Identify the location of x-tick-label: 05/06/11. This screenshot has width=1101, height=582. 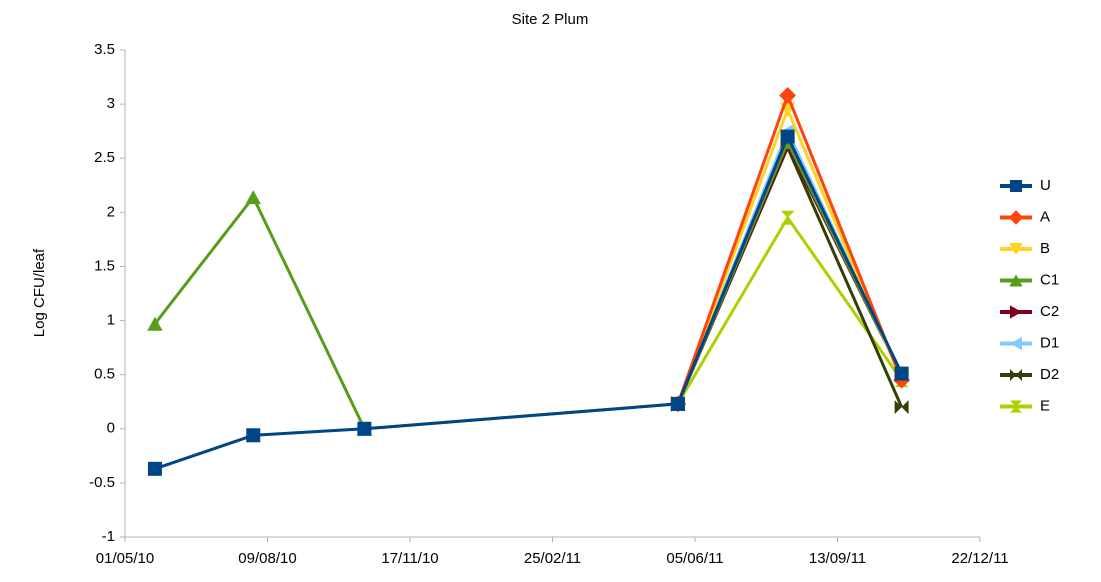
(694, 558).